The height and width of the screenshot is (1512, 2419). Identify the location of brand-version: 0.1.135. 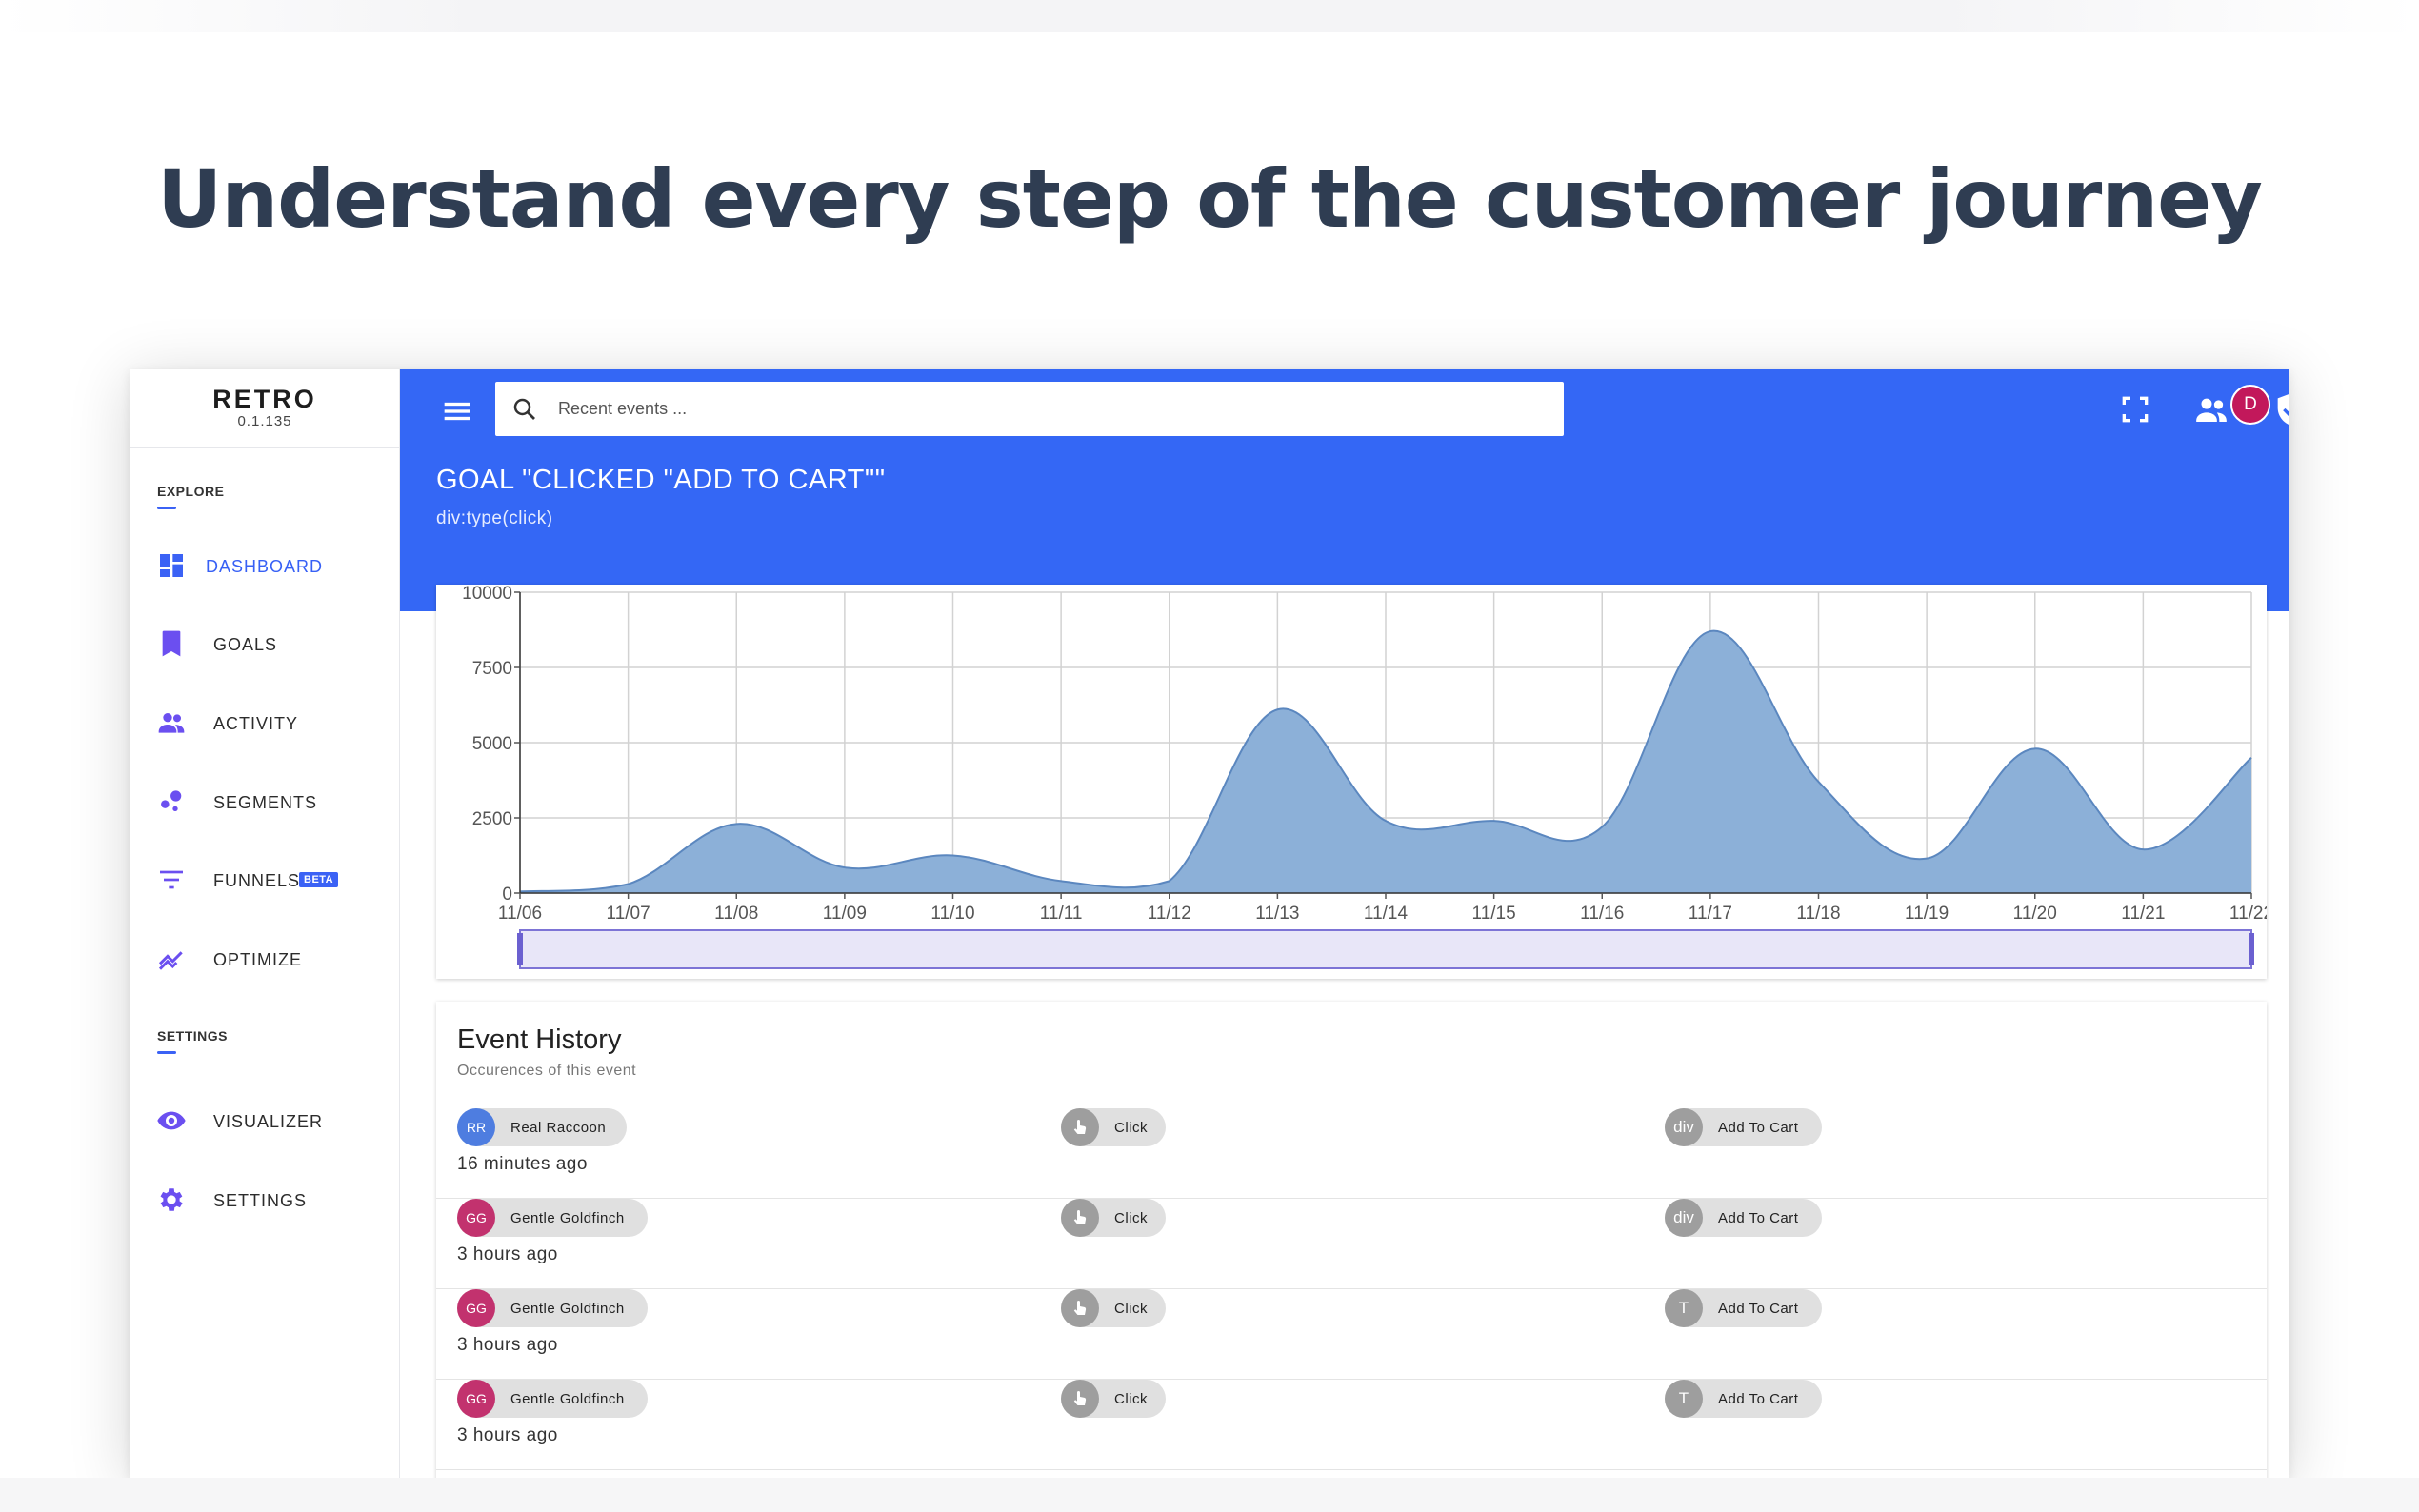
(264, 421).